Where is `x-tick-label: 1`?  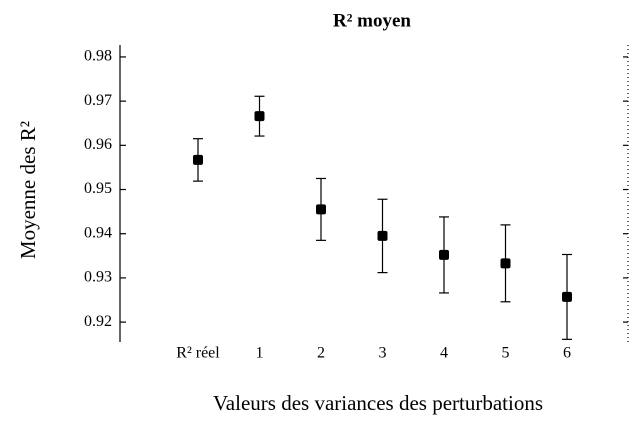
x-tick-label: 1 is located at coordinates (260, 353).